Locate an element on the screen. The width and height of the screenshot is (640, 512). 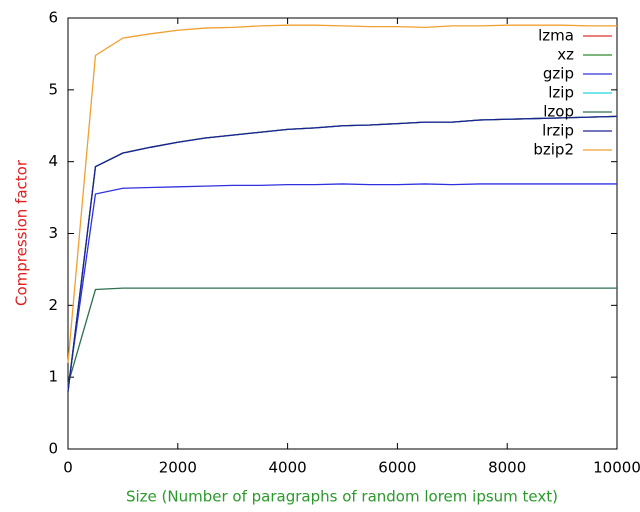
x-tick-label: 0 is located at coordinates (68, 468).